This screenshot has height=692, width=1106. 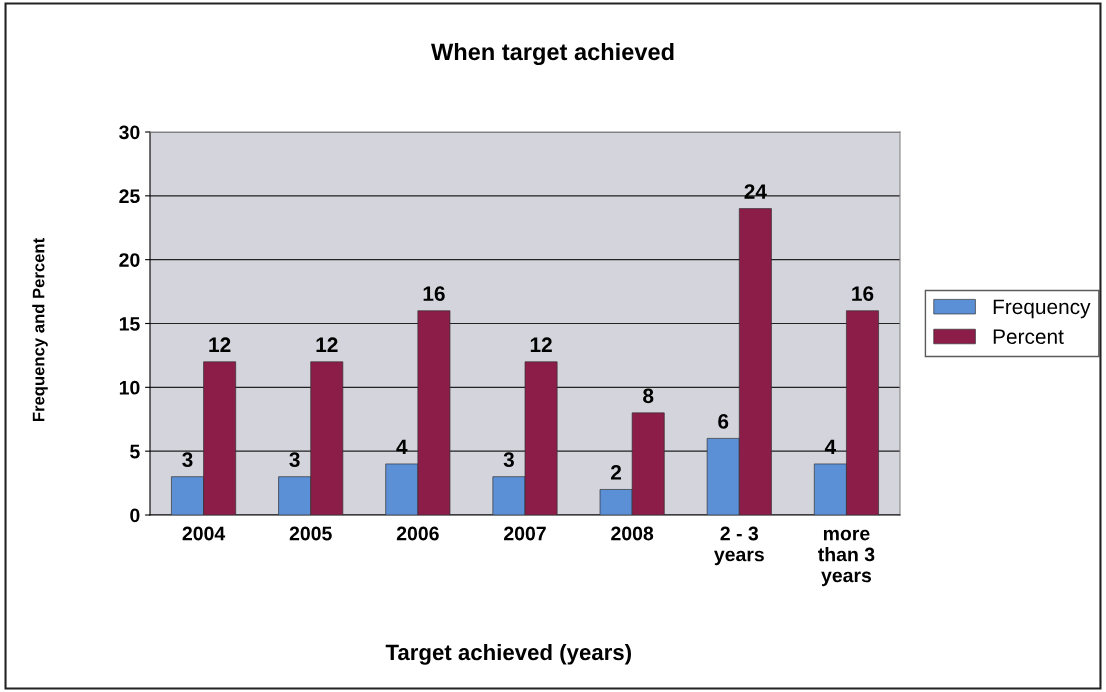 What do you see at coordinates (508, 654) in the screenshot?
I see `x-axis-title: Target achieved (years)` at bounding box center [508, 654].